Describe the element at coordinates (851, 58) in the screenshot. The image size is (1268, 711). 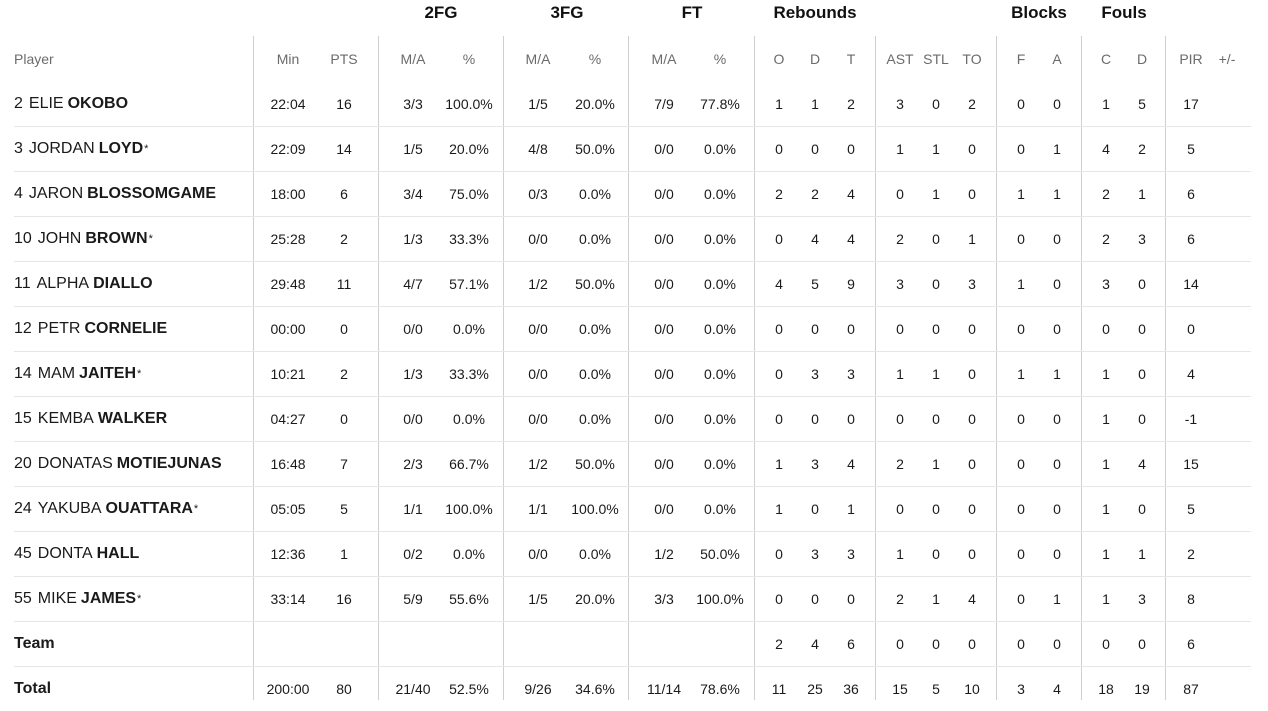
I see `column-header-reb-t: T` at that location.